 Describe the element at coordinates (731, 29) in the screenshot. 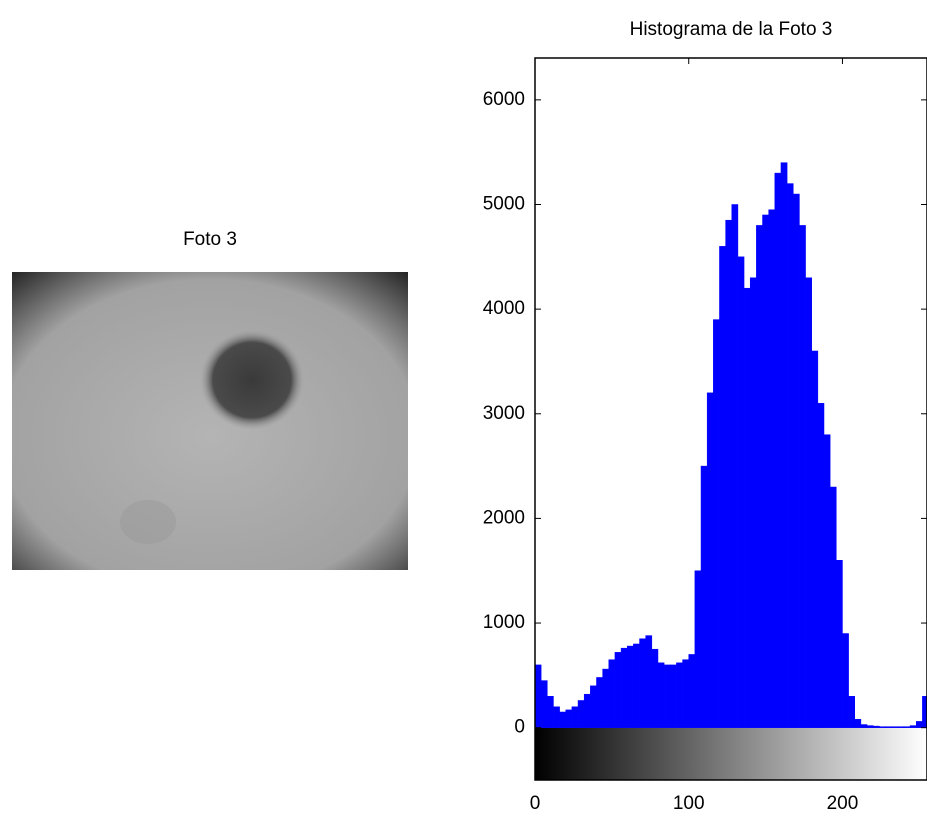

I see `chart-title: Histograma de la Foto 3` at that location.